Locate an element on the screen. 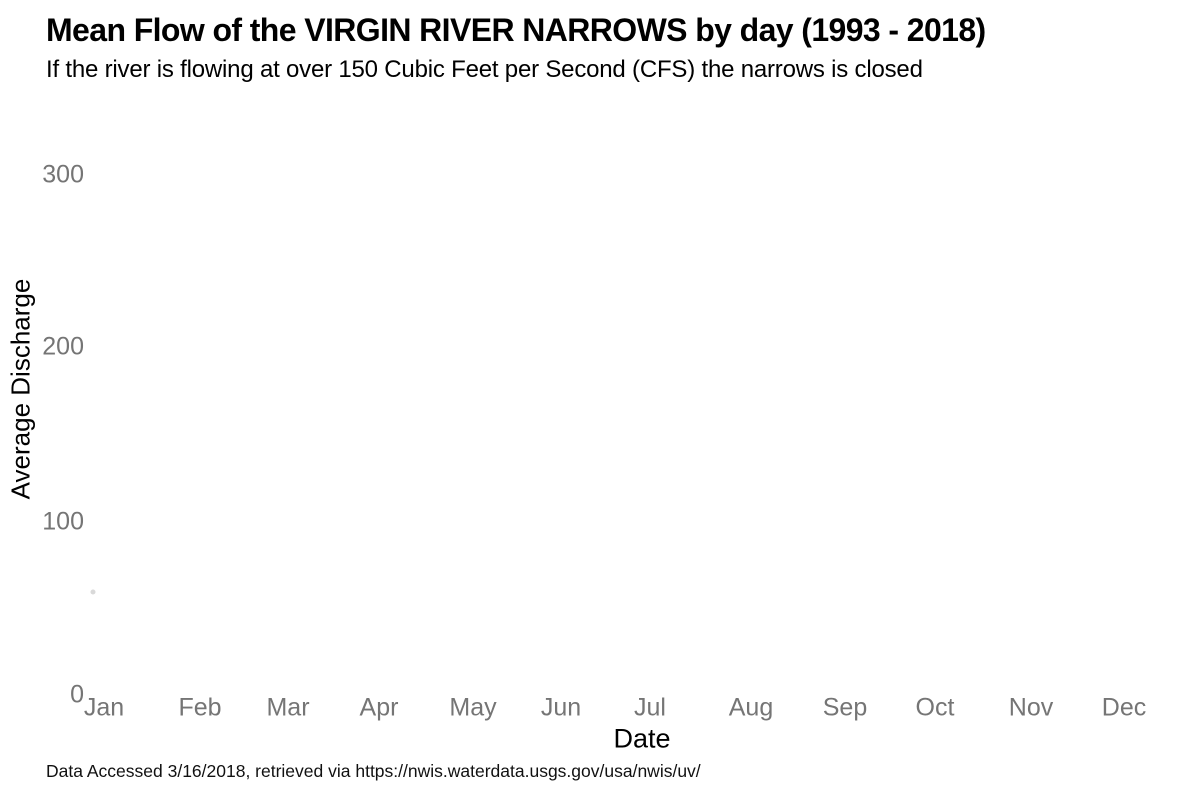  x-tick-apr: Apr is located at coordinates (379, 707).